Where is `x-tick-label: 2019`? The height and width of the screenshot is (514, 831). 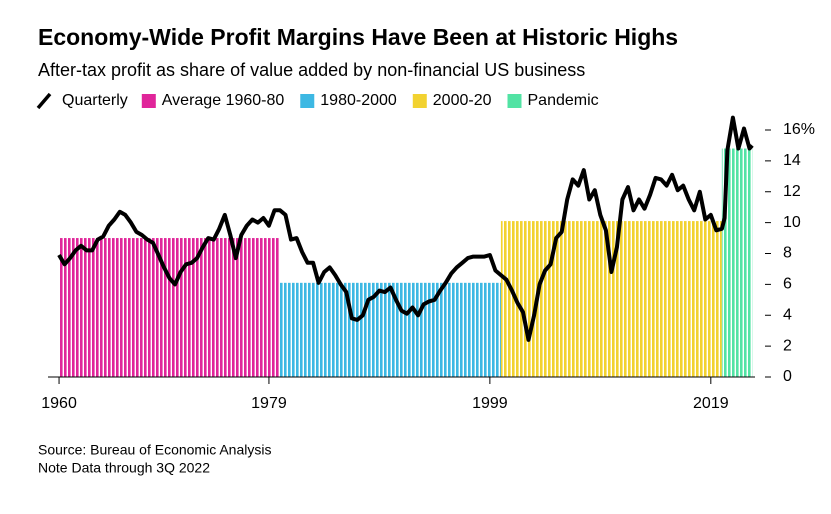 x-tick-label: 2019 is located at coordinates (711, 403).